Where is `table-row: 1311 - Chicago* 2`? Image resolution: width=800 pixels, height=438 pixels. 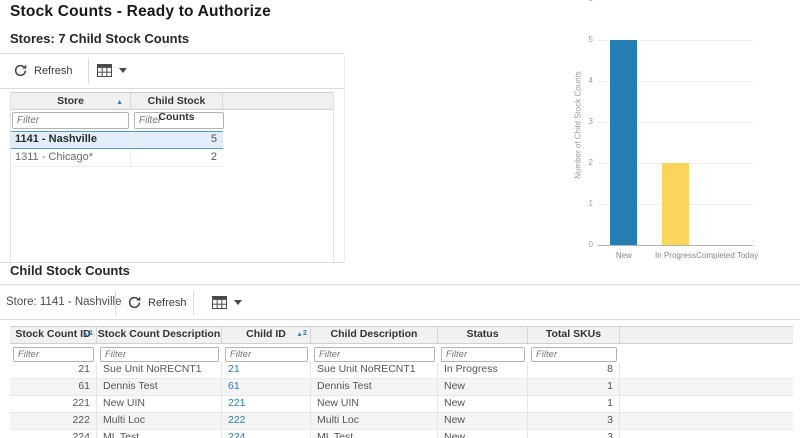 table-row: 1311 - Chicago* 2 is located at coordinates (172, 158).